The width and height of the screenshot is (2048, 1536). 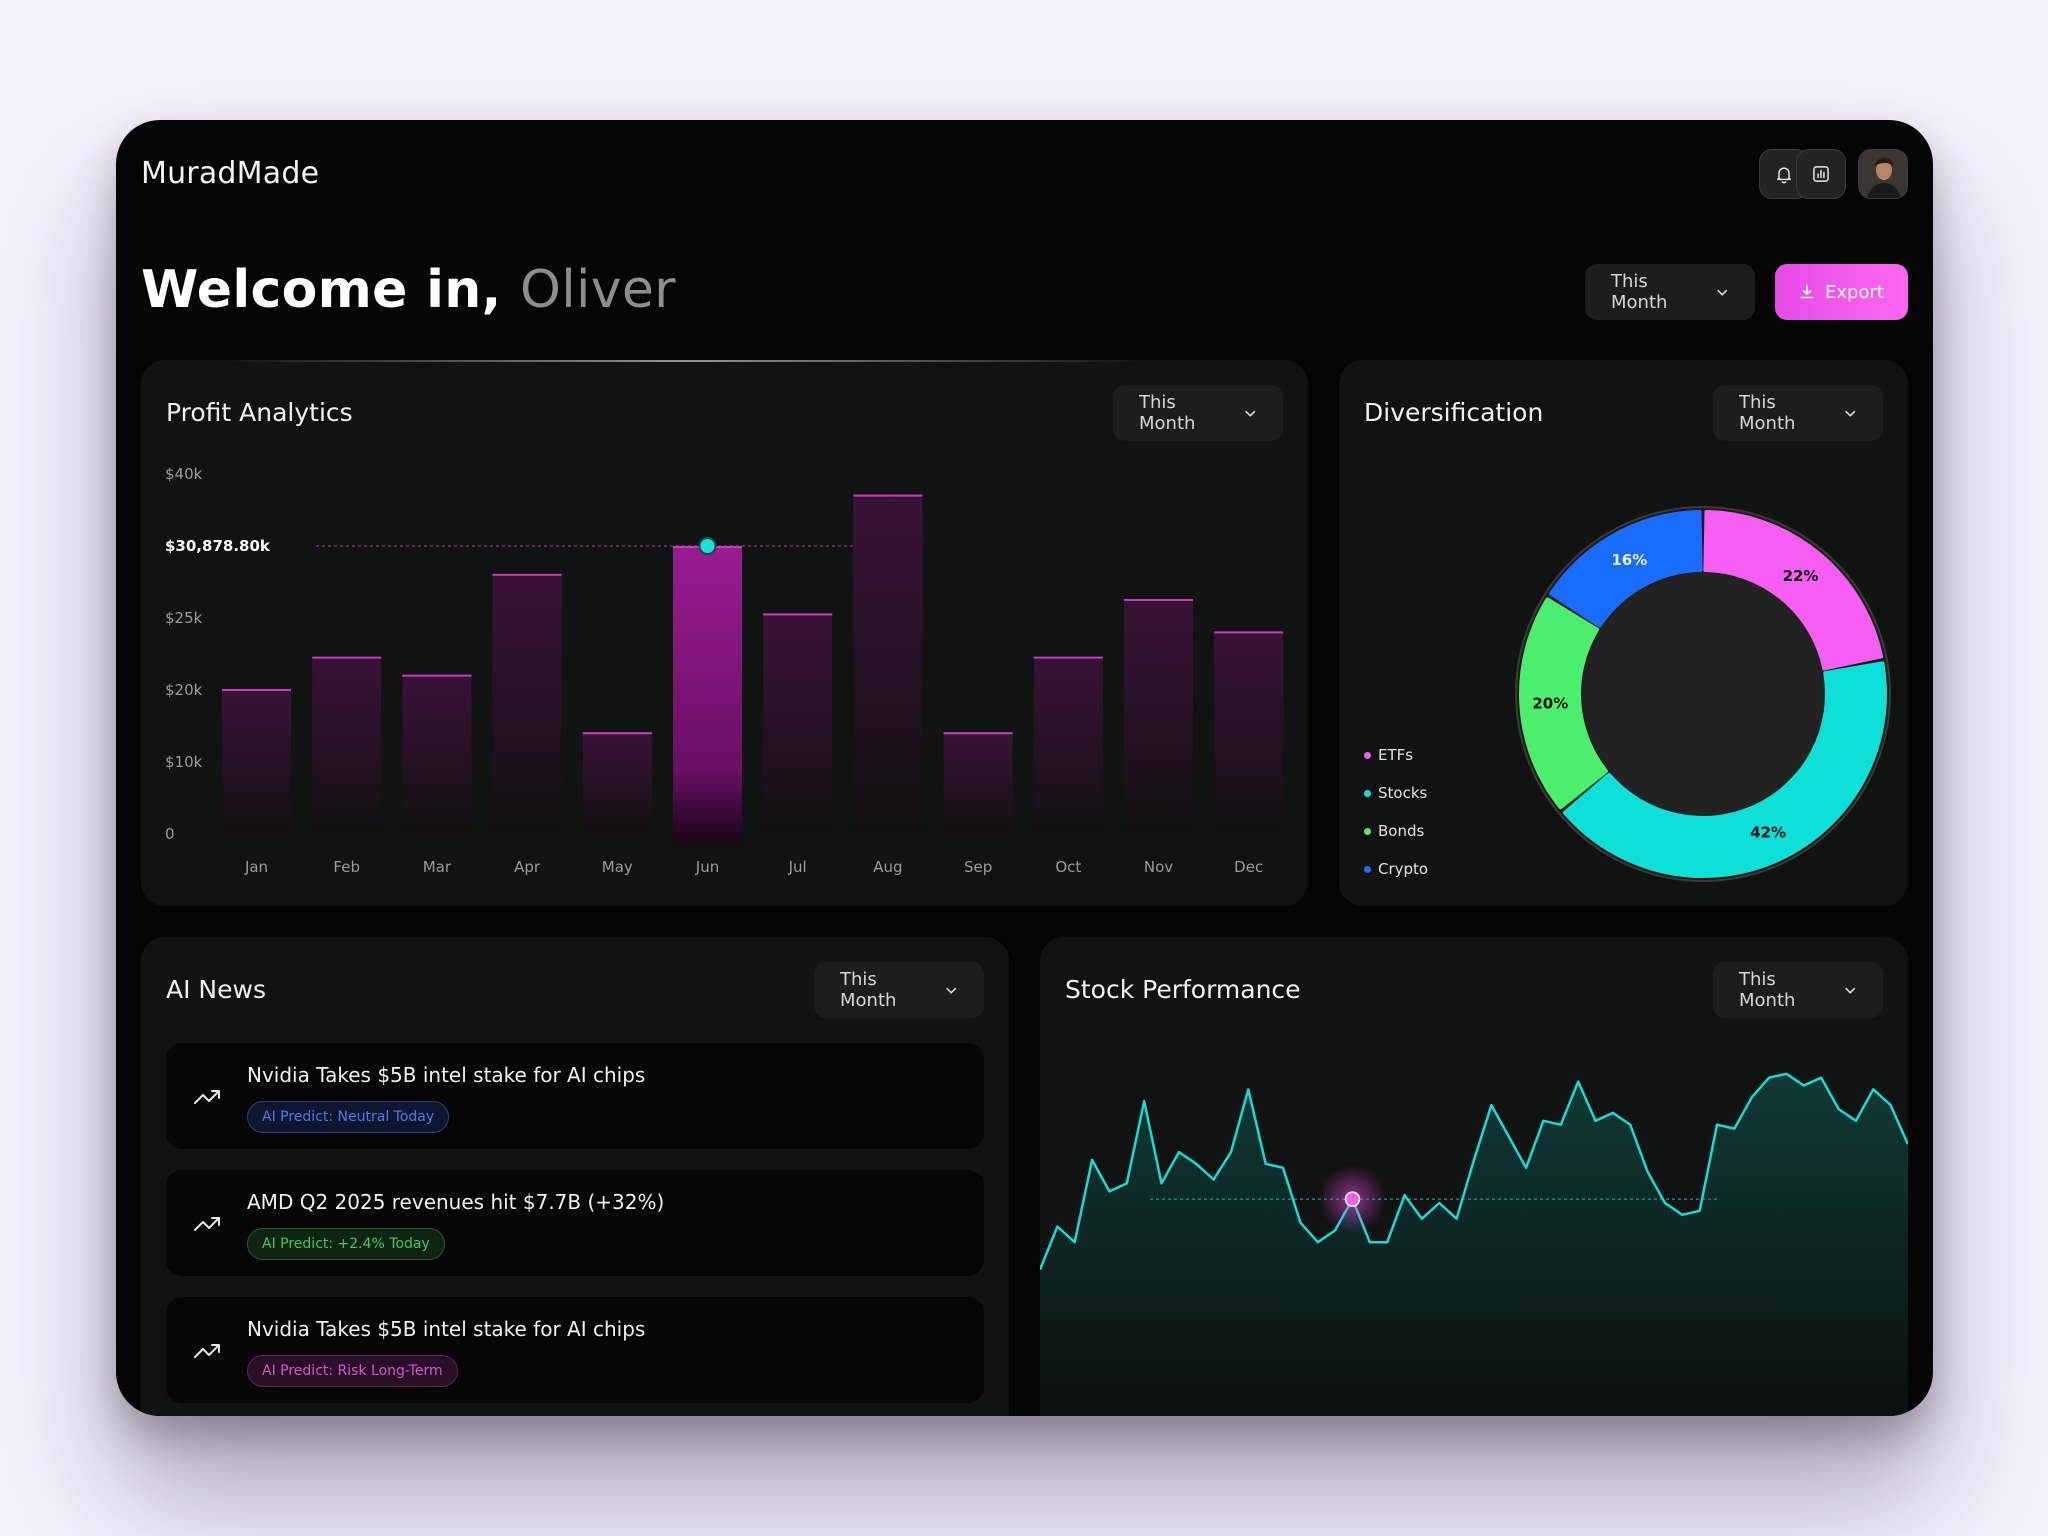 I want to click on x-tick-label: Jul, so click(x=797, y=867).